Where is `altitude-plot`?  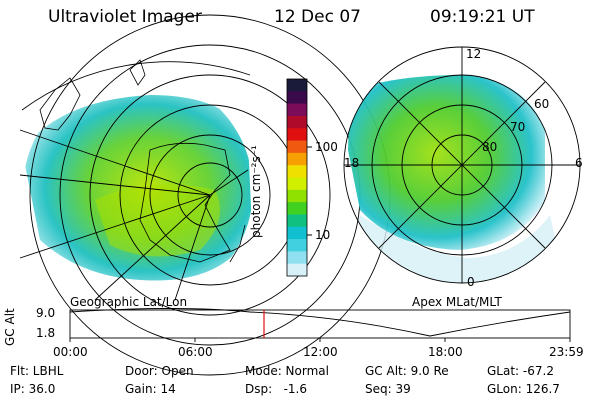 altitude-plot is located at coordinates (320, 325).